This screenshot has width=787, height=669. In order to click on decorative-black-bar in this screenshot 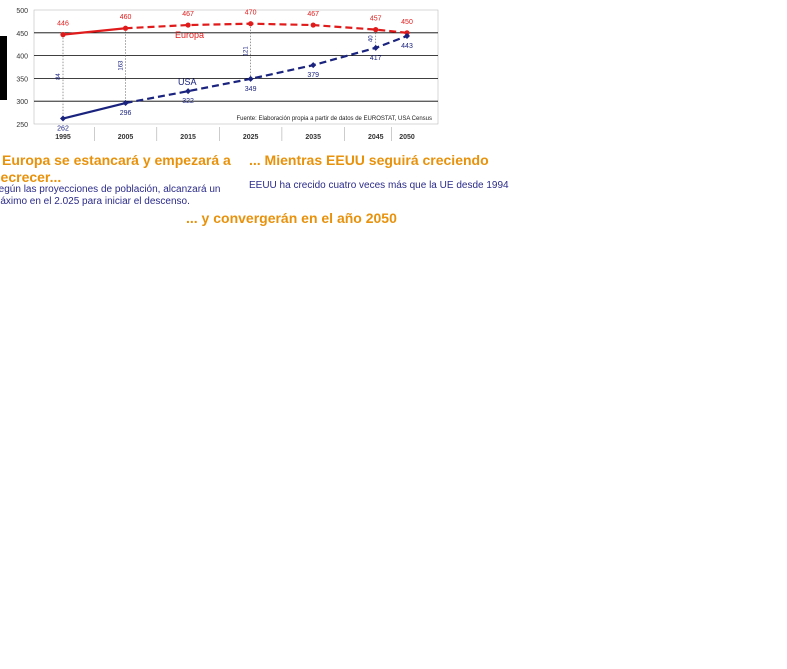, I will do `click(3, 68)`.